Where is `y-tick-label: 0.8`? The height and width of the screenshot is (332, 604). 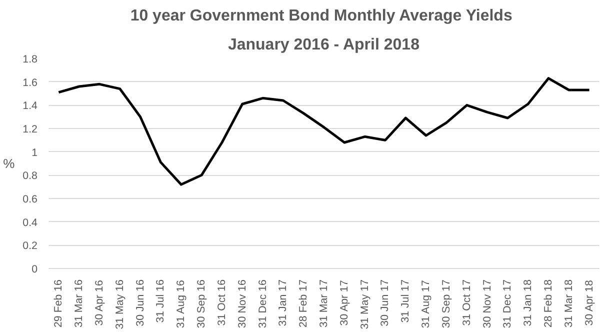
y-tick-label: 0.8 is located at coordinates (30, 176).